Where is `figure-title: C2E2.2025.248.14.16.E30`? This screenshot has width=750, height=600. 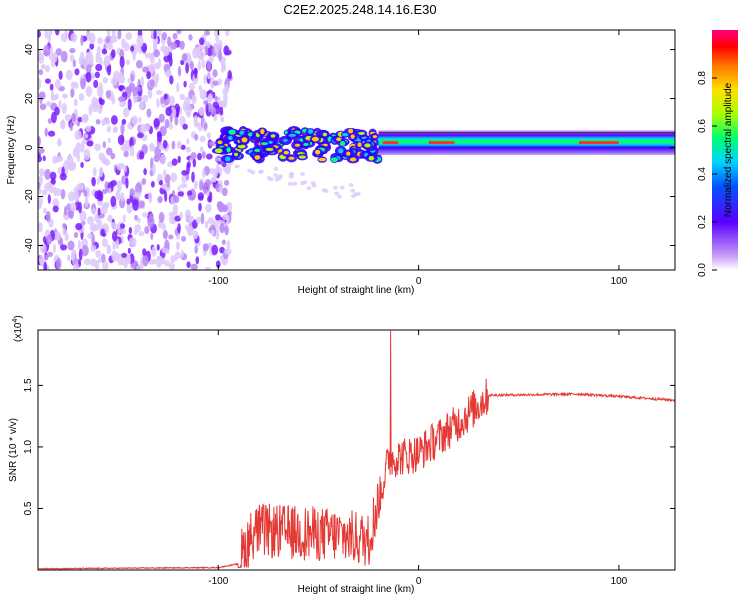
figure-title: C2E2.2025.248.14.16.E30 is located at coordinates (359, 9).